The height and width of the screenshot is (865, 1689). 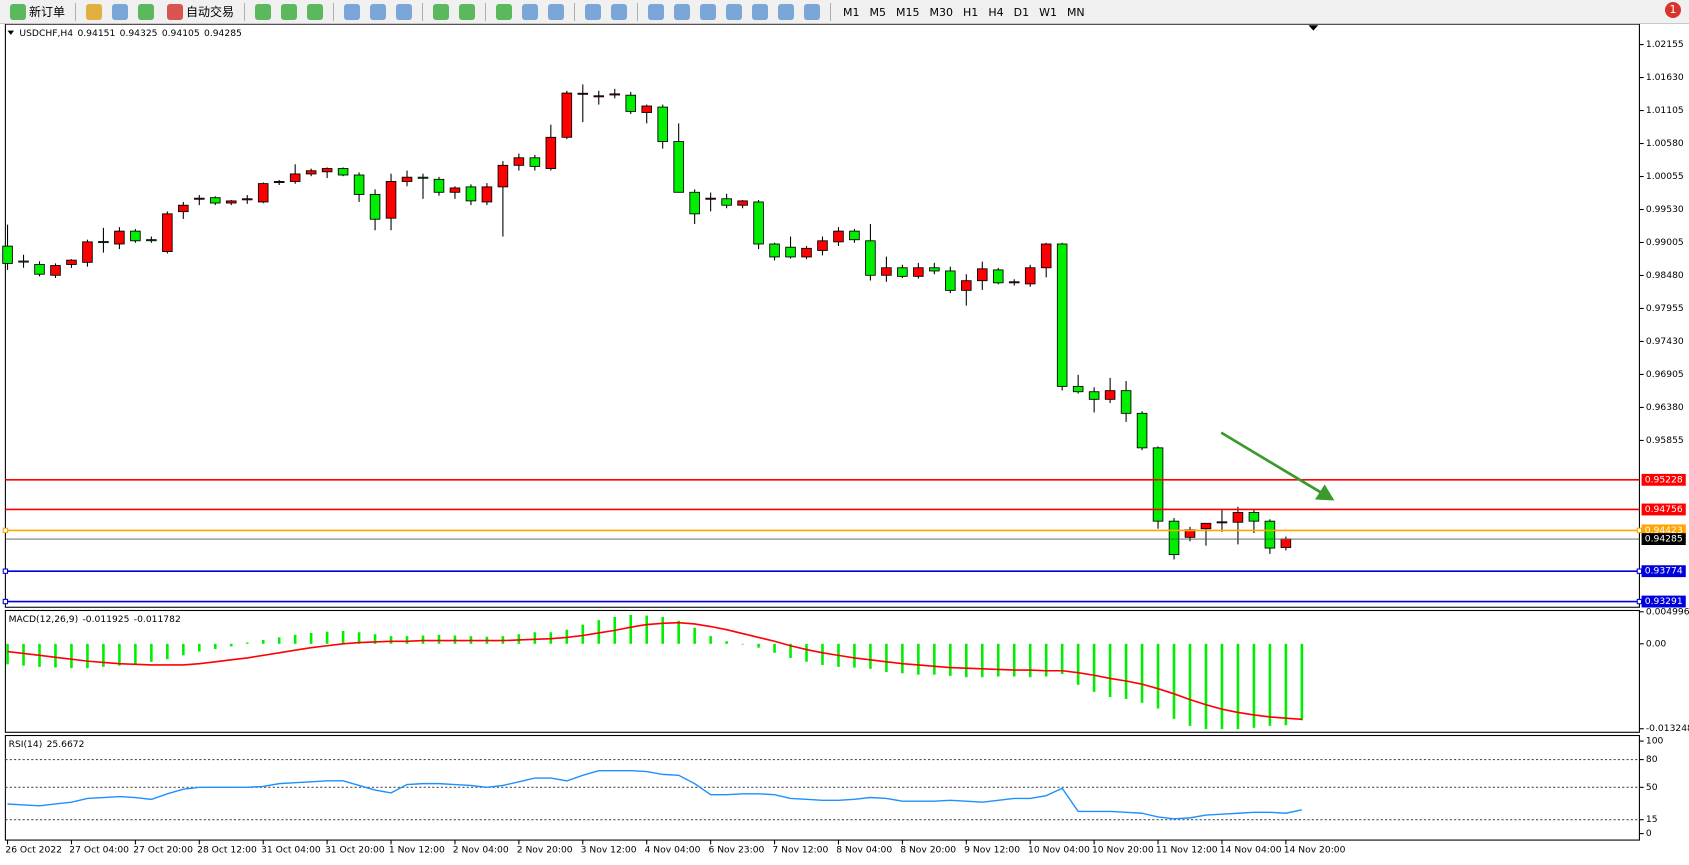 I want to click on x-tick-label: 9 Nov 12:00, so click(x=992, y=849).